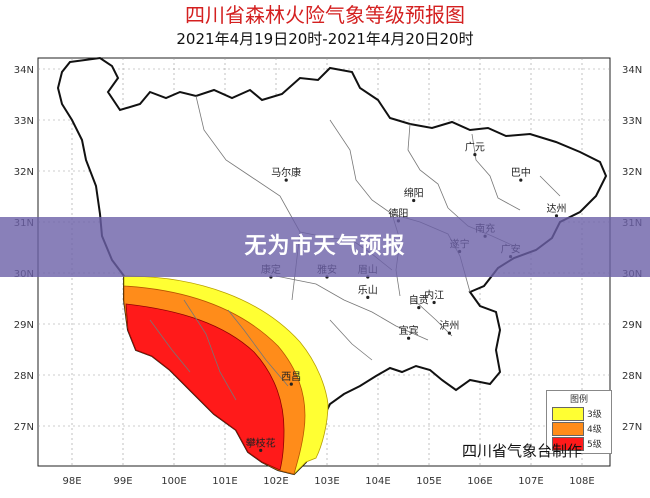 The width and height of the screenshot is (650, 498). Describe the element at coordinates (24, 121) in the screenshot. I see `lat-label-left: 33N` at that location.